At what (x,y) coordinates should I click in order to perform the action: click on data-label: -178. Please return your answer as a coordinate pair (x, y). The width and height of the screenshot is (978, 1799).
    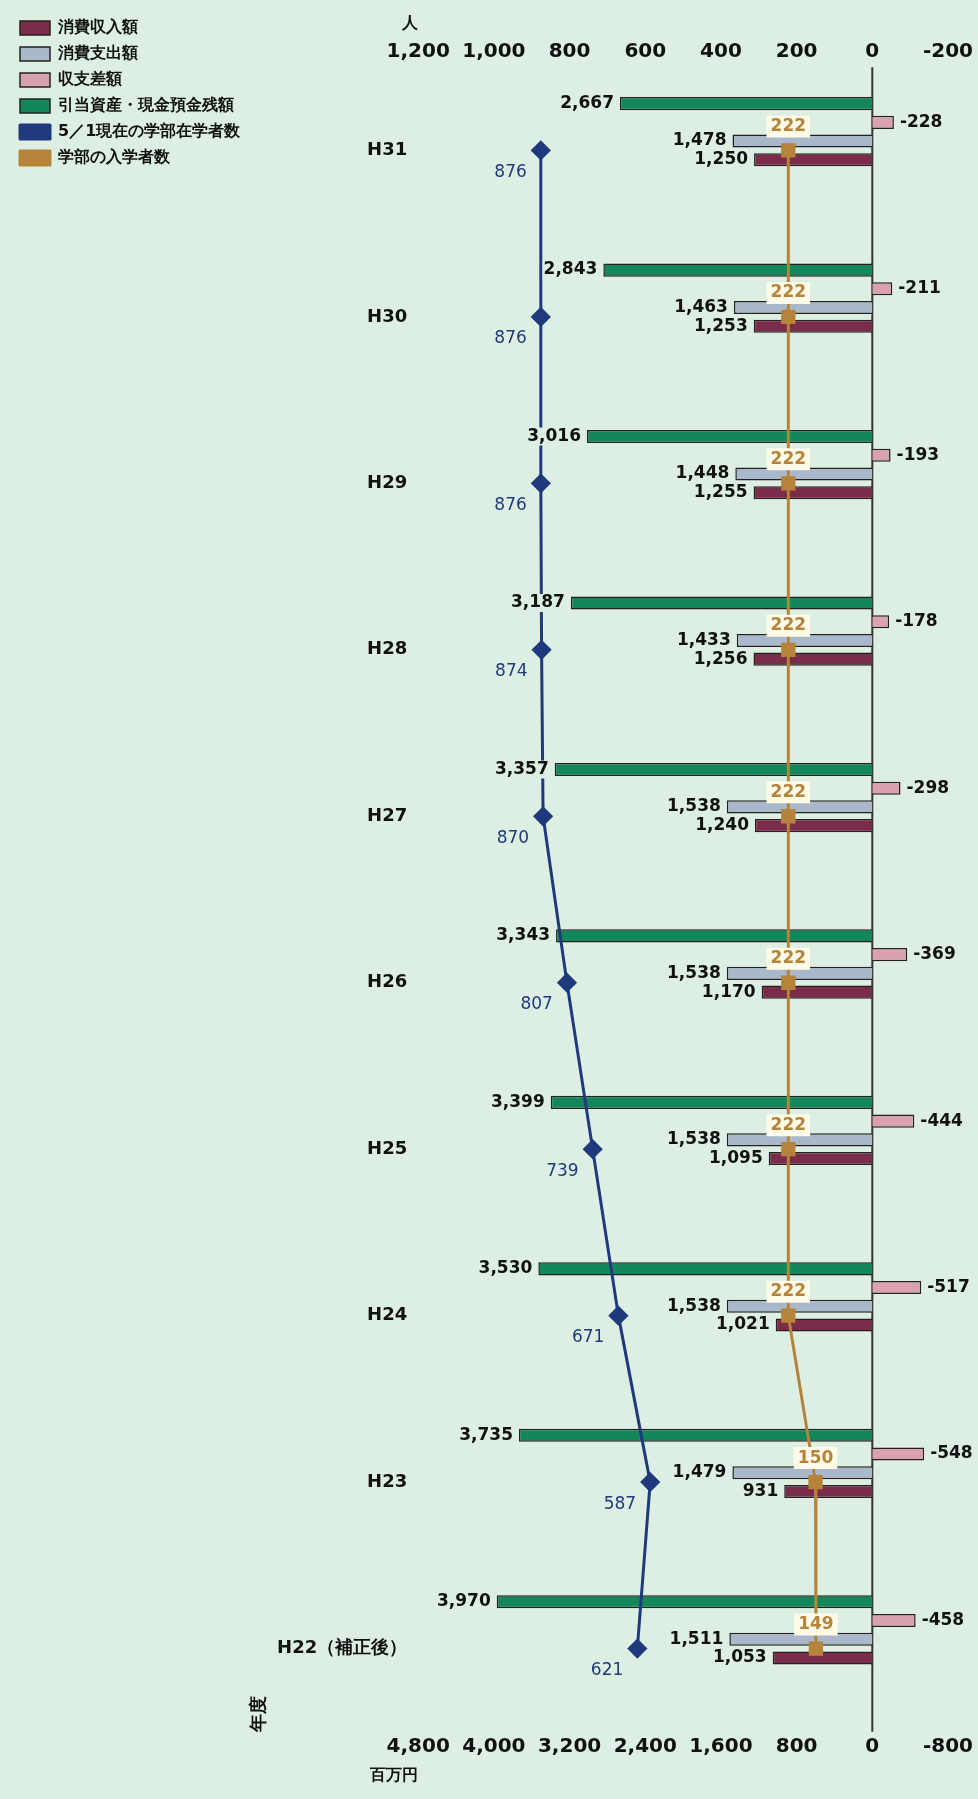
    Looking at the image, I should click on (916, 620).